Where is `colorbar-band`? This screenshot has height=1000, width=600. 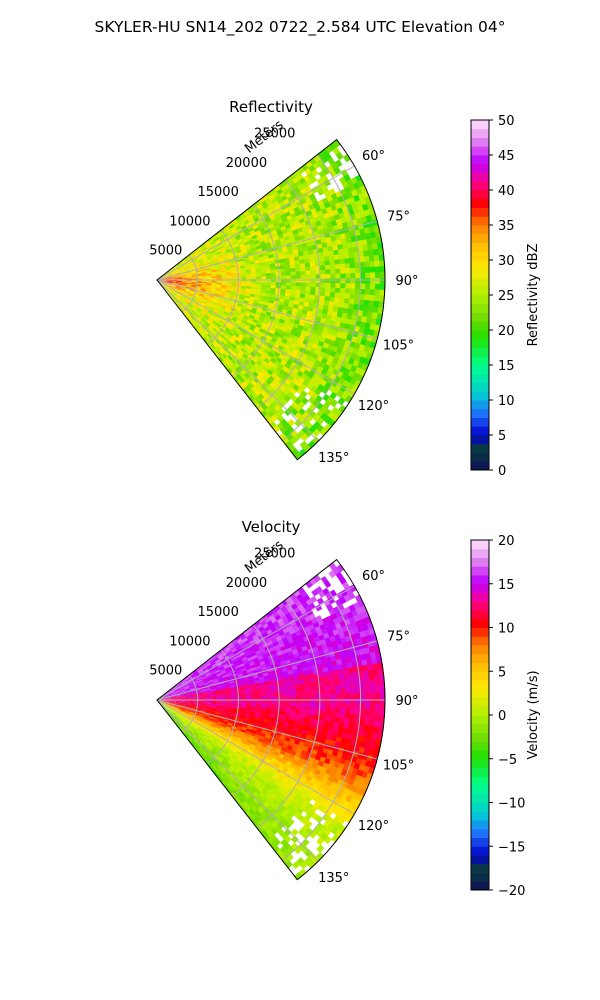 colorbar-band is located at coordinates (480, 247).